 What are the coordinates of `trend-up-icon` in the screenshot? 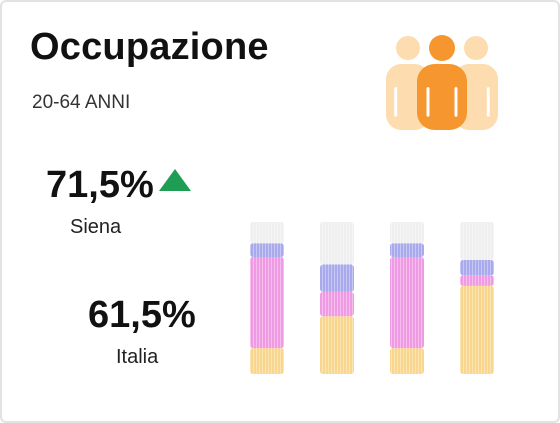 It's located at (175, 180).